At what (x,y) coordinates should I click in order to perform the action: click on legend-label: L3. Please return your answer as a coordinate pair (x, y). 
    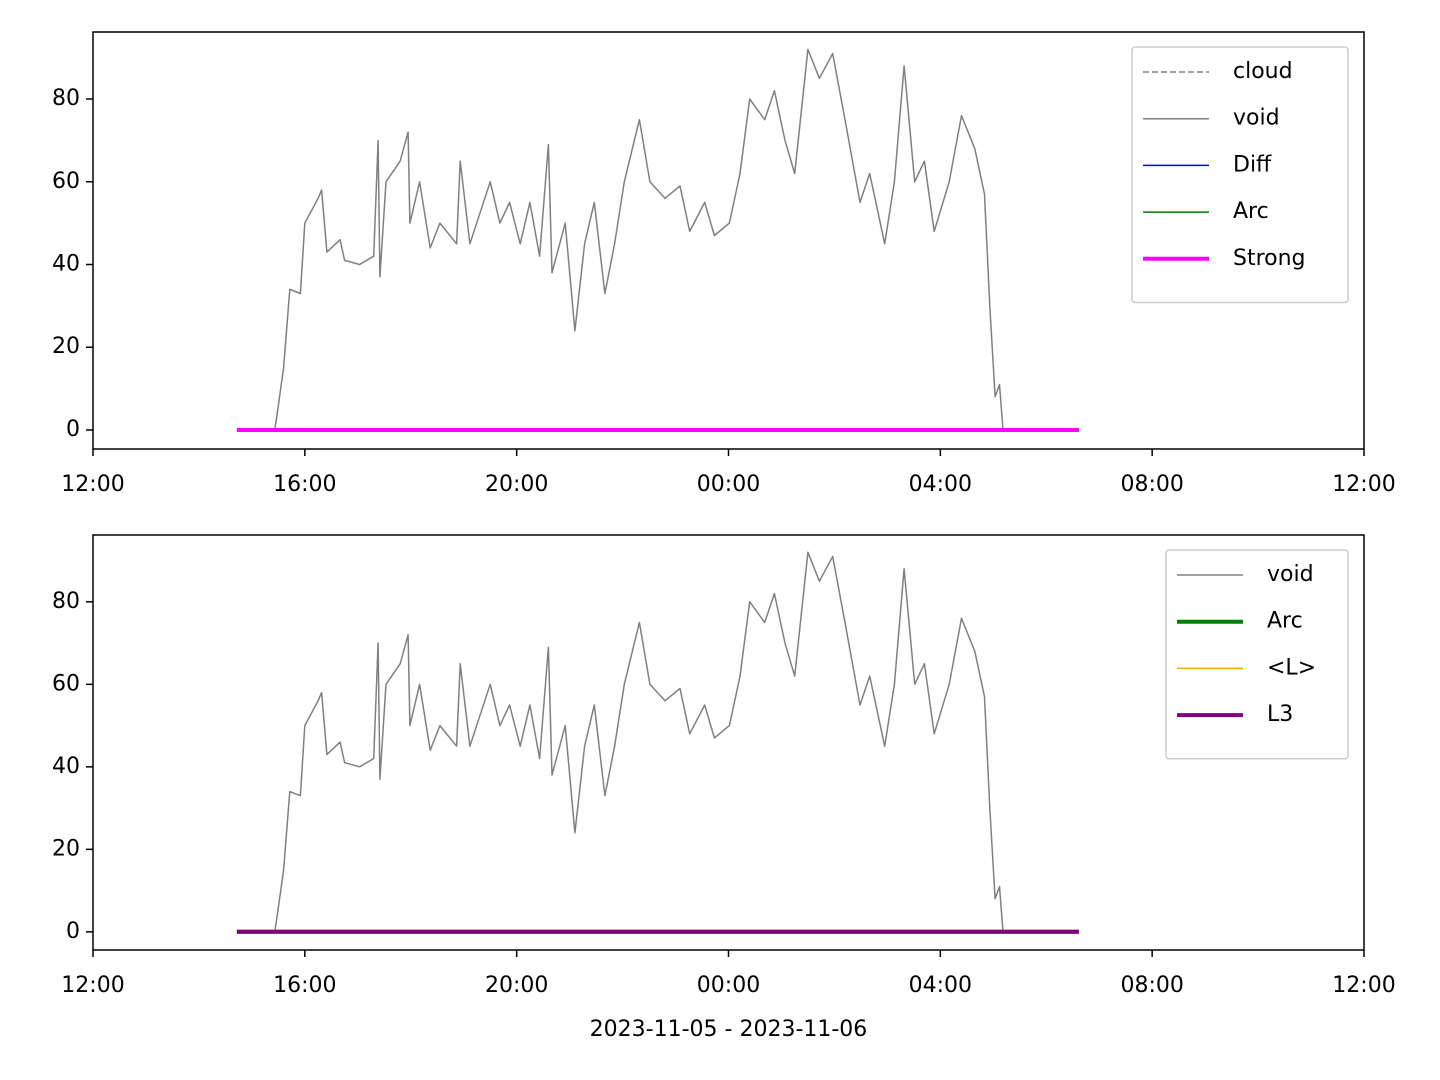
    Looking at the image, I should click on (1280, 714).